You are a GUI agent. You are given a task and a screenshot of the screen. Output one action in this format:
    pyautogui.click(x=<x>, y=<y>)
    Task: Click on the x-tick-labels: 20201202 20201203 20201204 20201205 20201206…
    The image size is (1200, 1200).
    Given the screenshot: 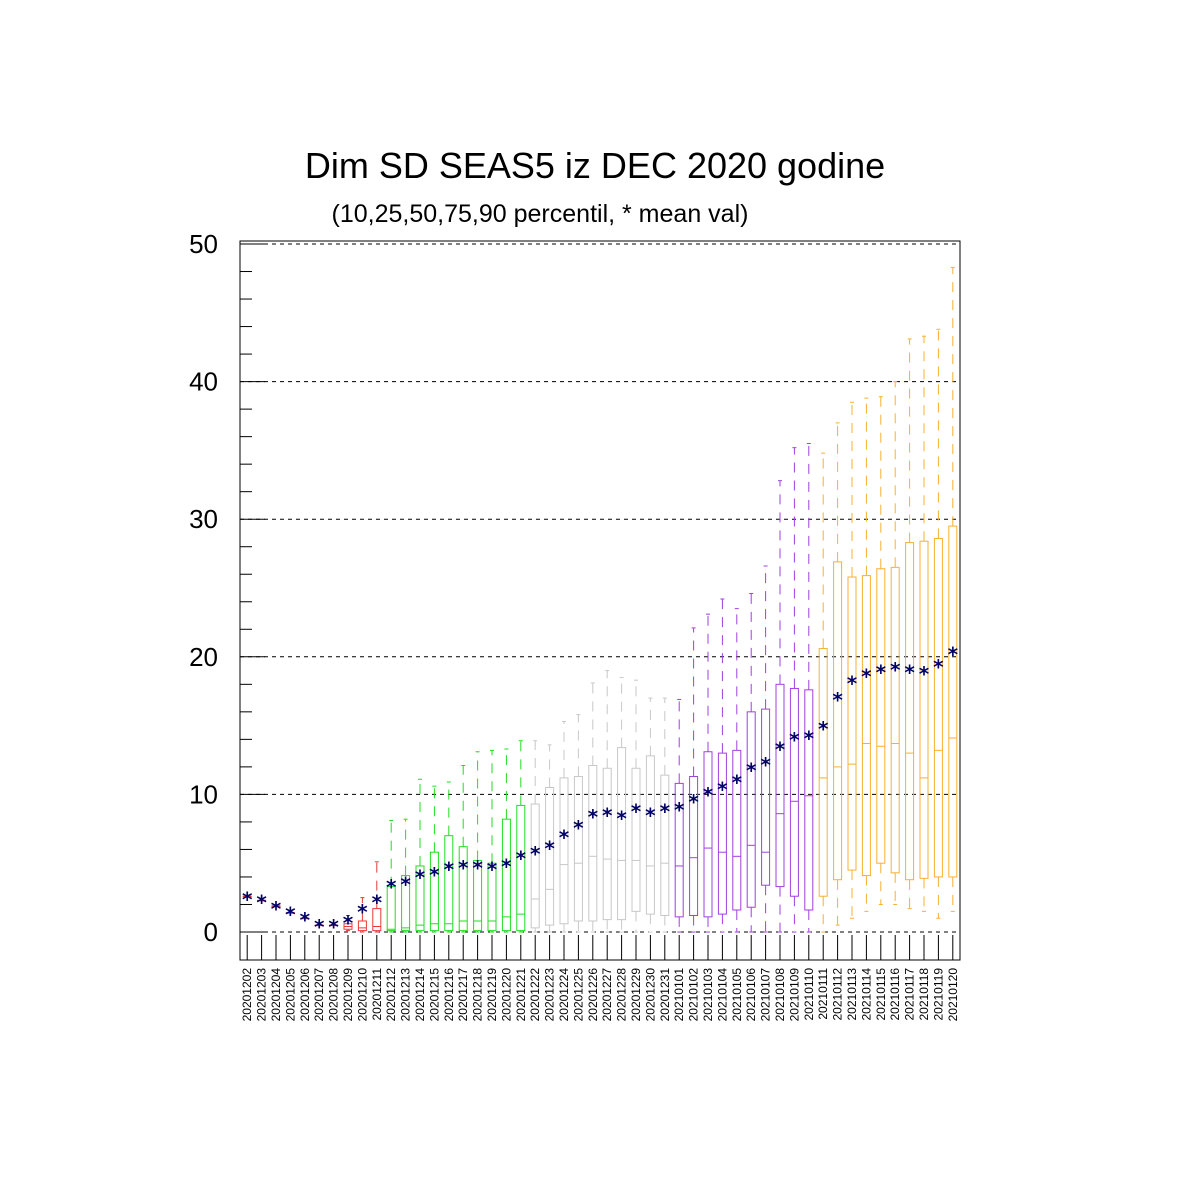 What is the action you would take?
    pyautogui.click(x=600, y=995)
    